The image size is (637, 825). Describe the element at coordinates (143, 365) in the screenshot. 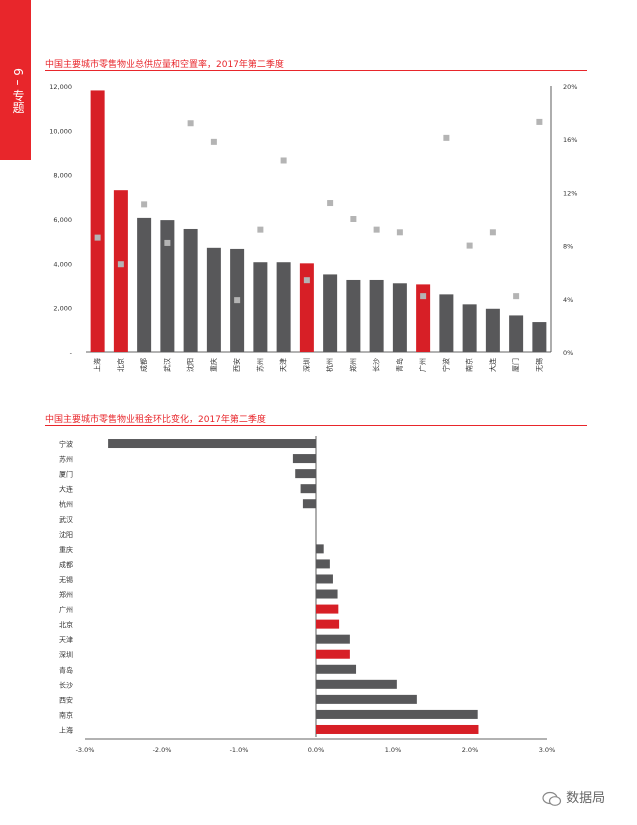

I see `x-tick-label: 成都` at that location.